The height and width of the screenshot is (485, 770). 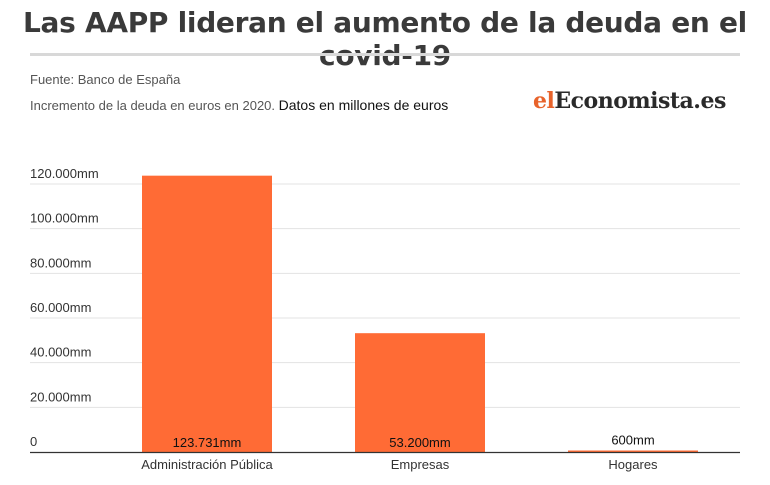 I want to click on y-tick-label: 100.000mm, so click(x=64, y=218).